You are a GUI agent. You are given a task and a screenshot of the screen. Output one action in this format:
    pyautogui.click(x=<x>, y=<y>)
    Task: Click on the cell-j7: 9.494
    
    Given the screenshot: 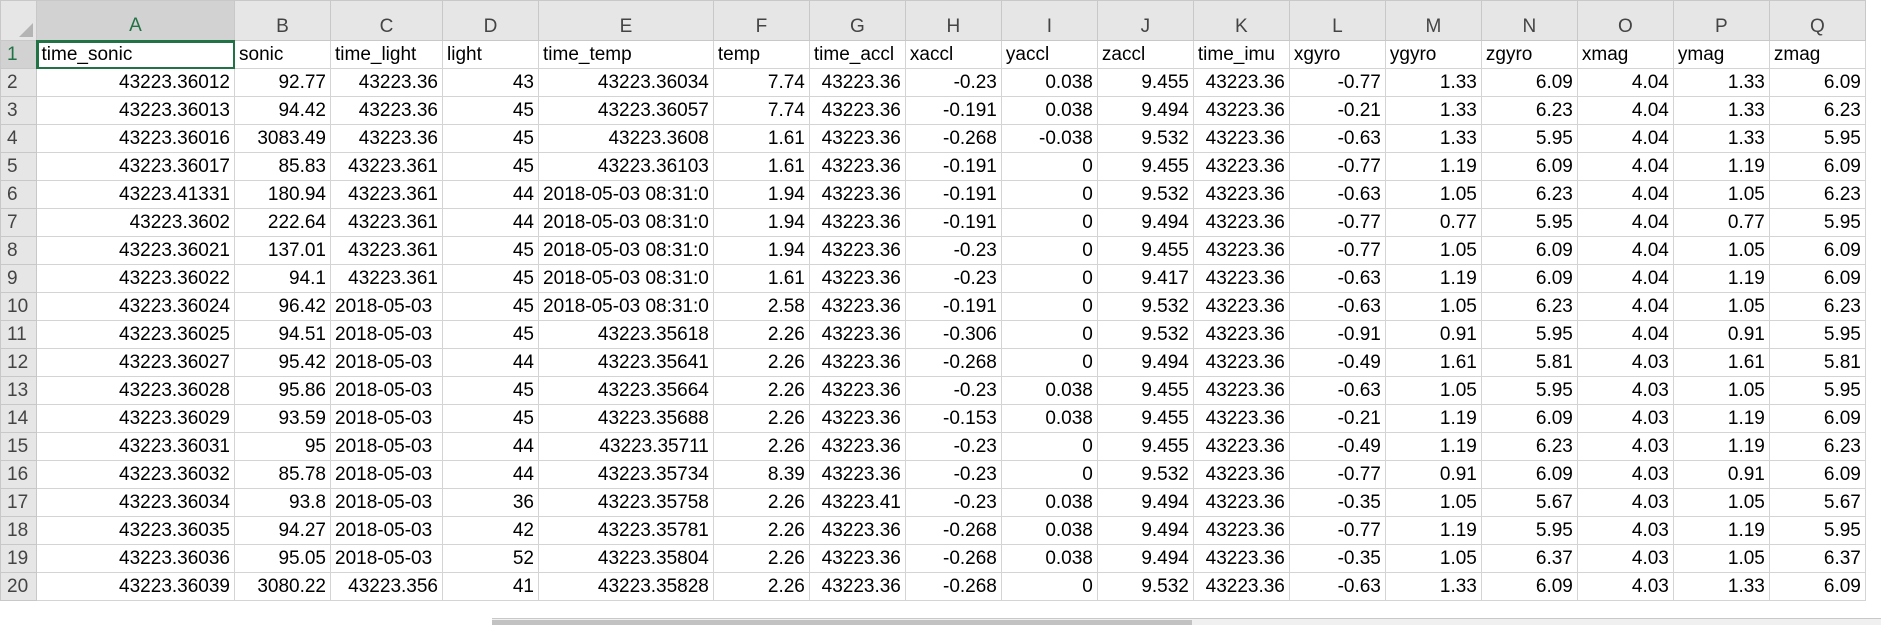 What is the action you would take?
    pyautogui.click(x=1145, y=222)
    